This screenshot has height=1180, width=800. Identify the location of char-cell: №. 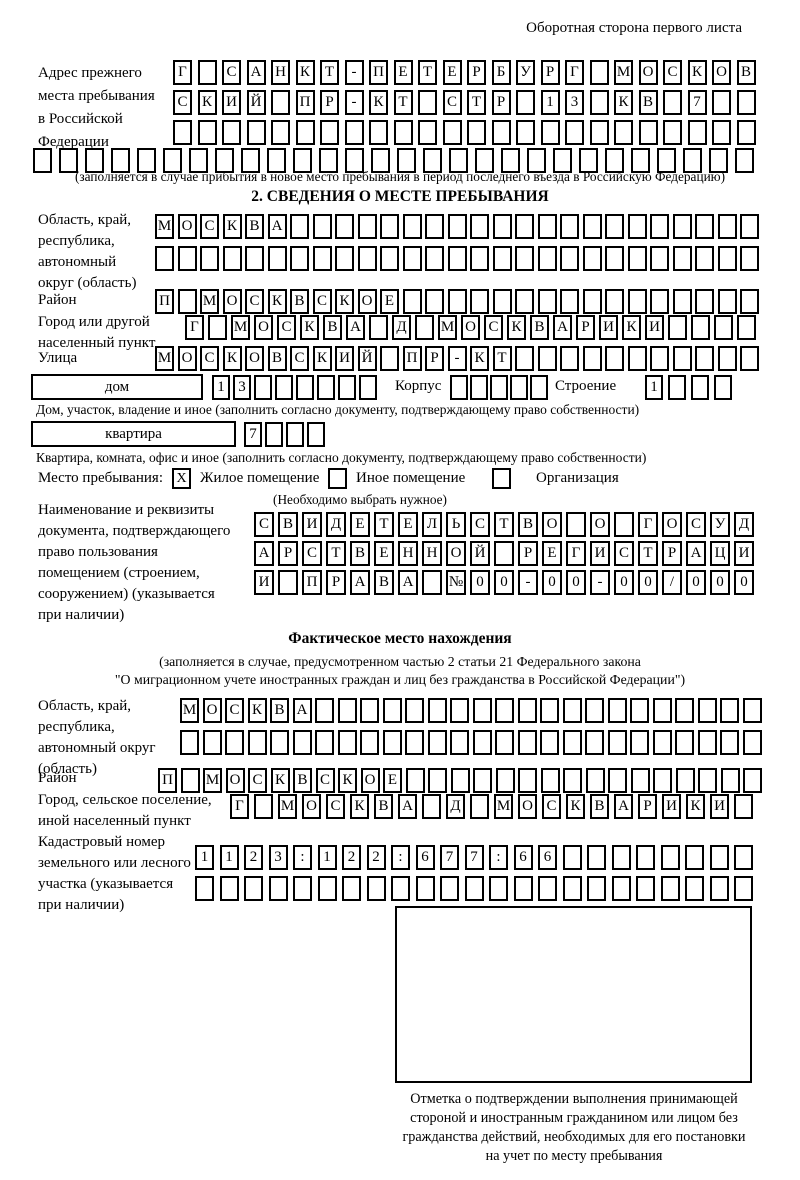
(456, 582).